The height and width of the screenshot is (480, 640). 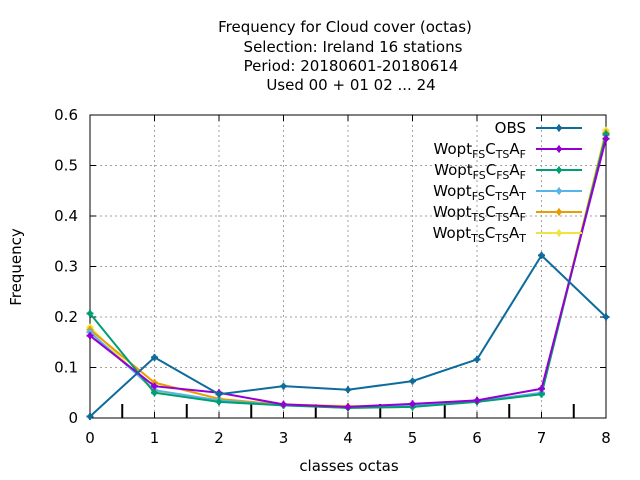 I want to click on legend-entry: WoptTSCTSAT, so click(x=507, y=234).